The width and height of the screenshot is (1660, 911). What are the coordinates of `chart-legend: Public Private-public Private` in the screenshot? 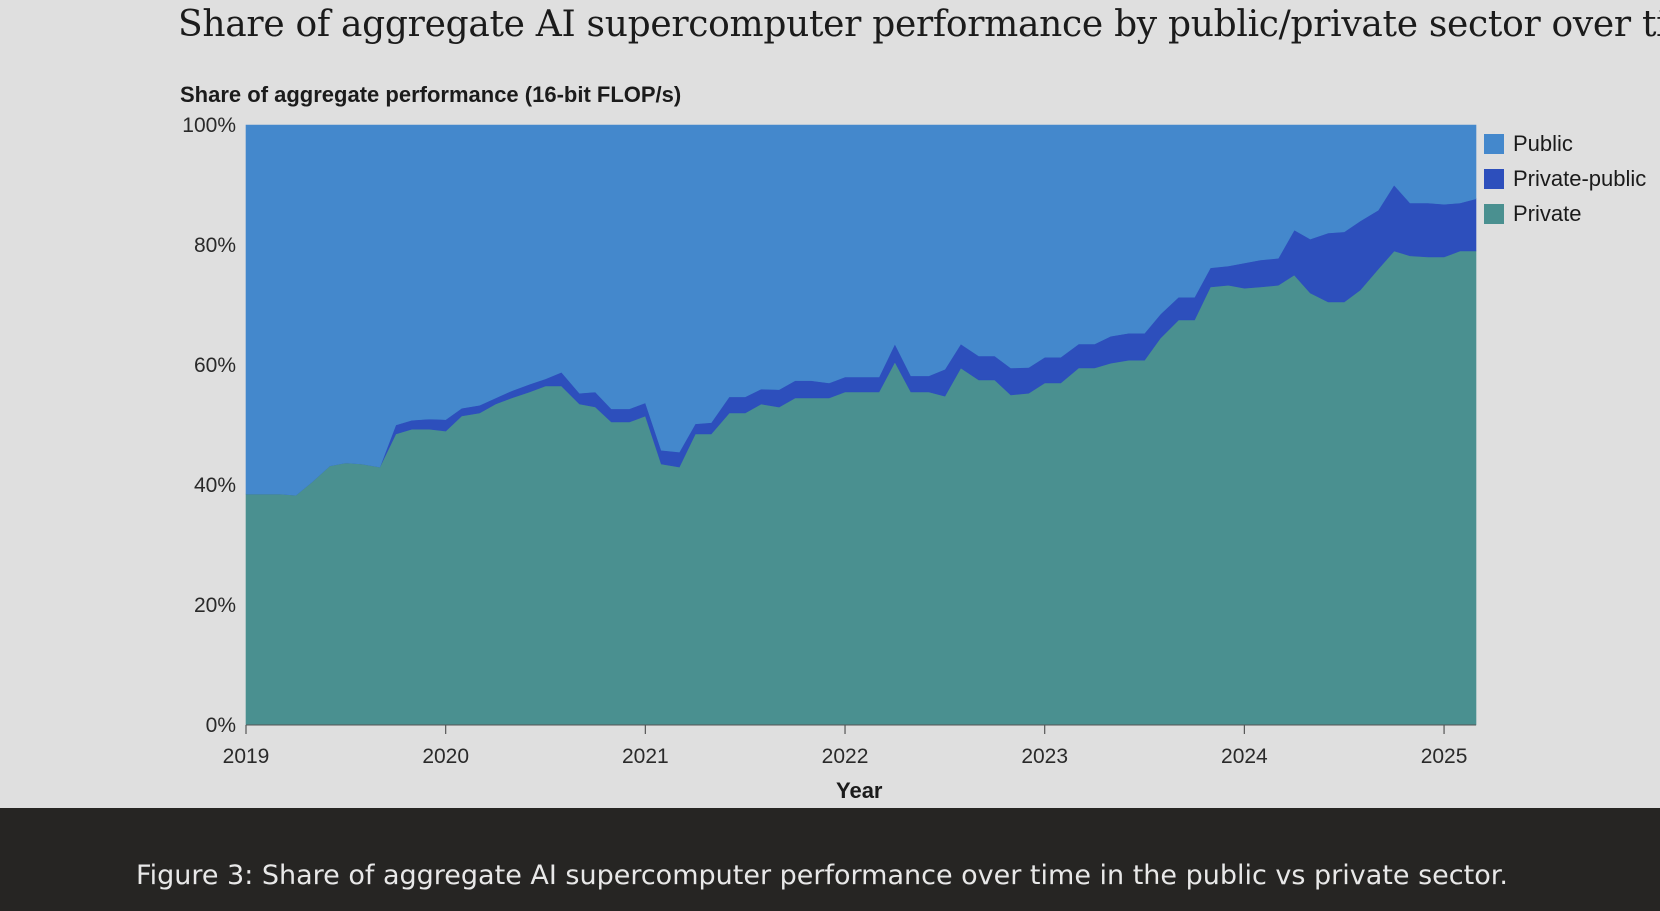 It's located at (1565, 178).